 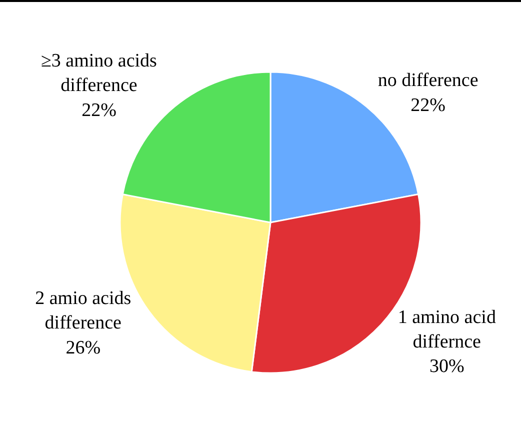 What do you see at coordinates (428, 81) in the screenshot?
I see `slice-label: no difference` at bounding box center [428, 81].